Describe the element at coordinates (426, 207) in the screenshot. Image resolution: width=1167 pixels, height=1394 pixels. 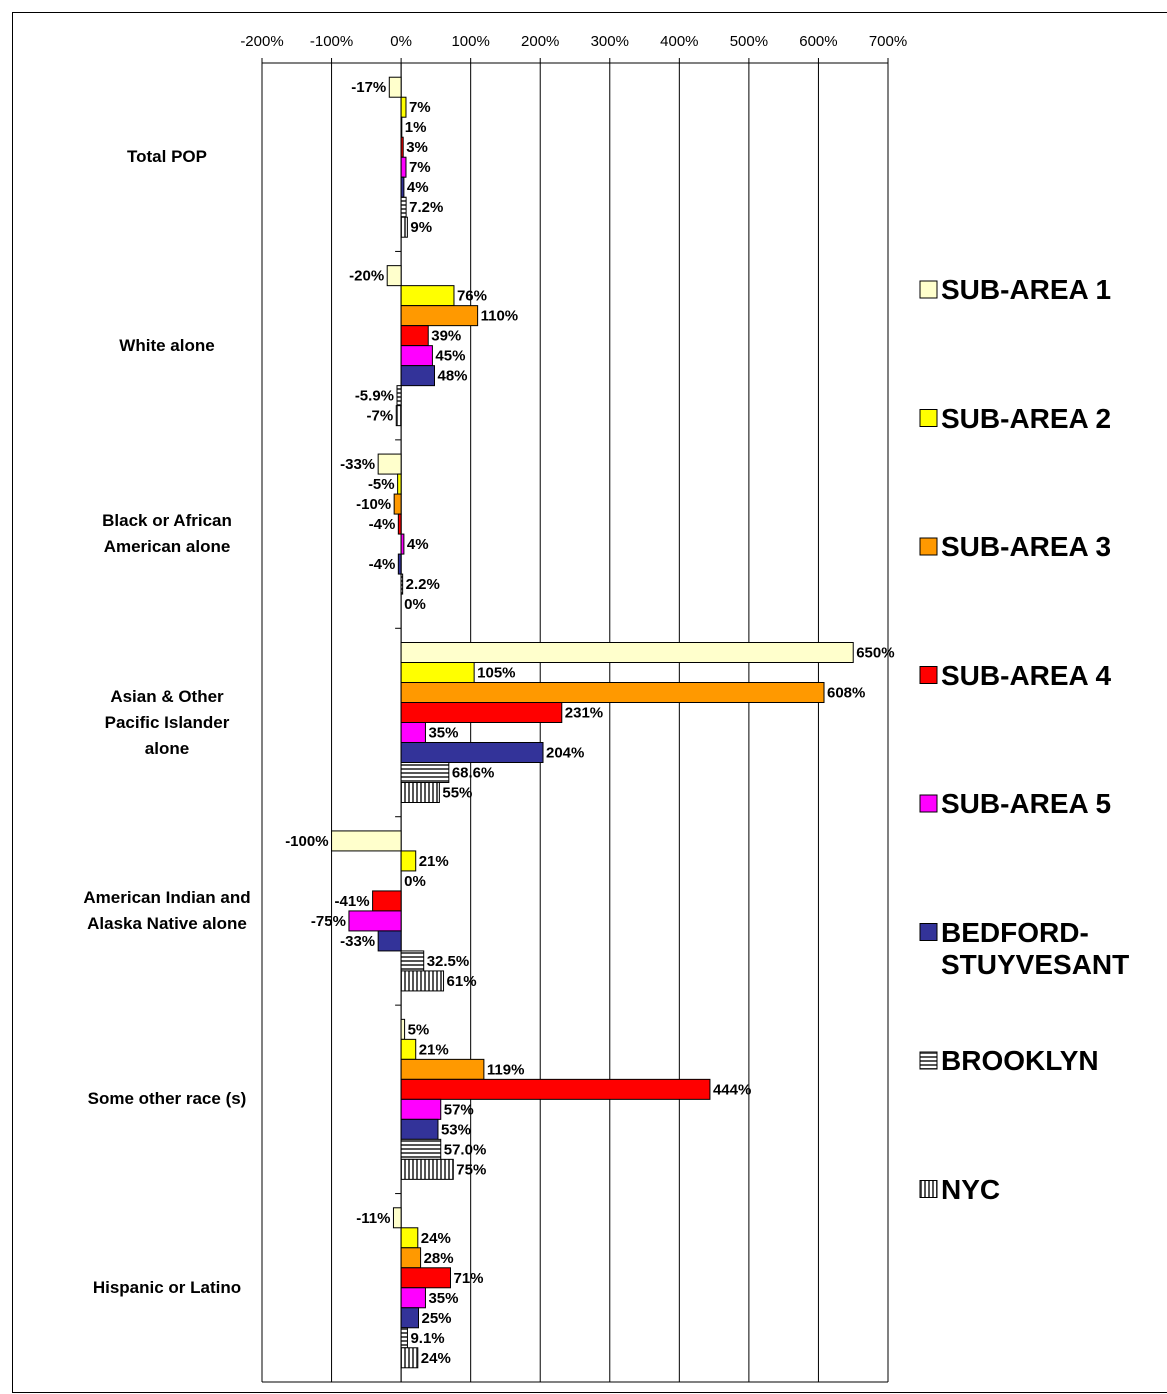
I see `value-label: 7.2%` at that location.